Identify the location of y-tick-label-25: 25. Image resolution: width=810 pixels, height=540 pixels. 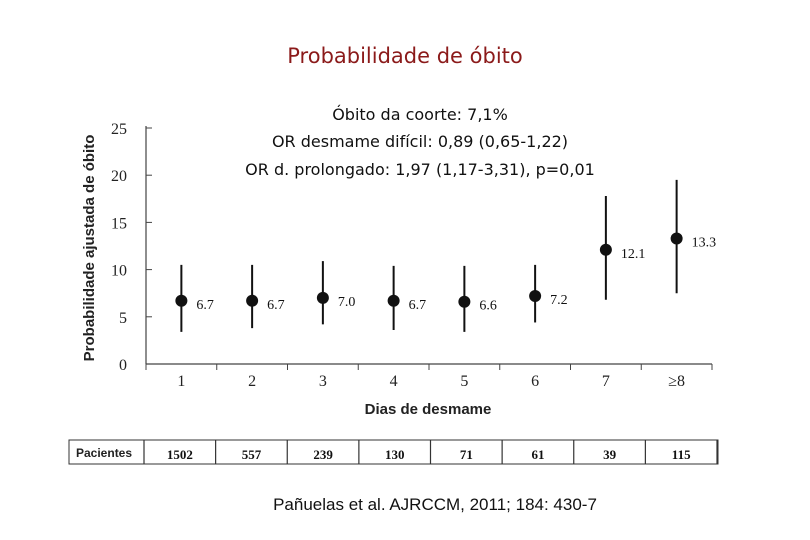
(119, 129).